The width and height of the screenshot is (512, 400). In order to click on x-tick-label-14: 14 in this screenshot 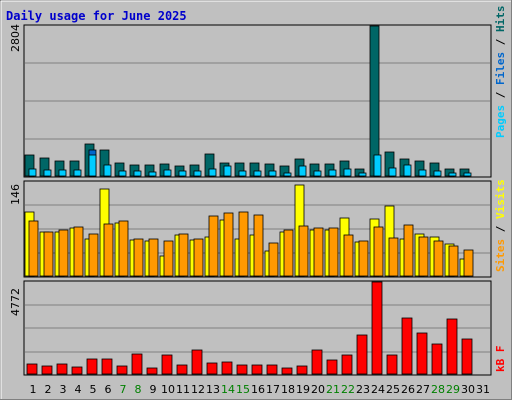, I will do `click(228, 389)`.